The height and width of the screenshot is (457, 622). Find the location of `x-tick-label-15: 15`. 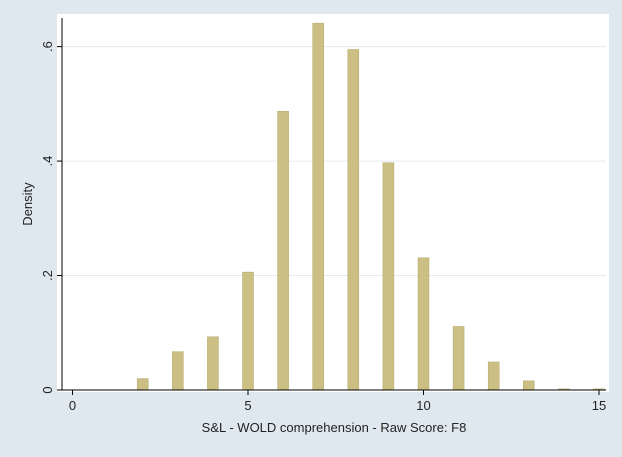

x-tick-label-15: 15 is located at coordinates (599, 405).